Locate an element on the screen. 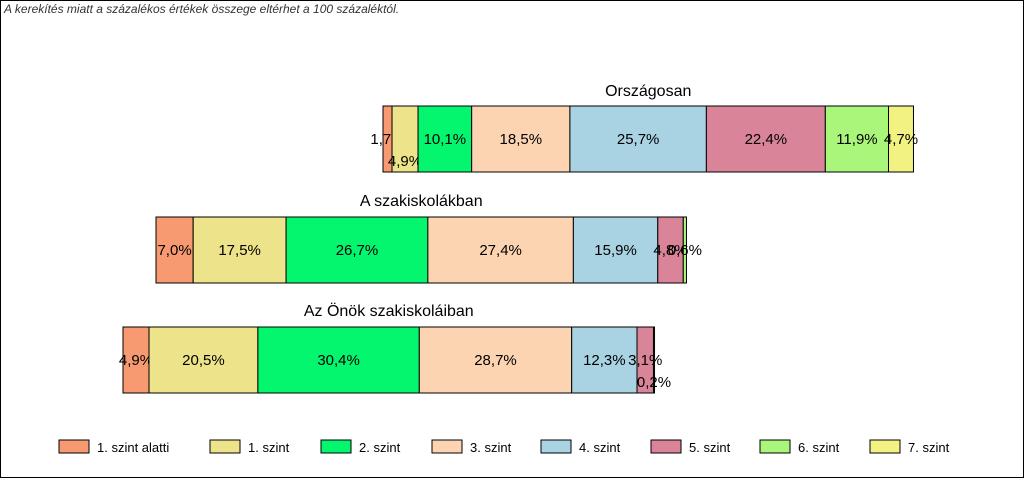 This screenshot has width=1024, height=478. data-label: 7,0% is located at coordinates (174, 250).